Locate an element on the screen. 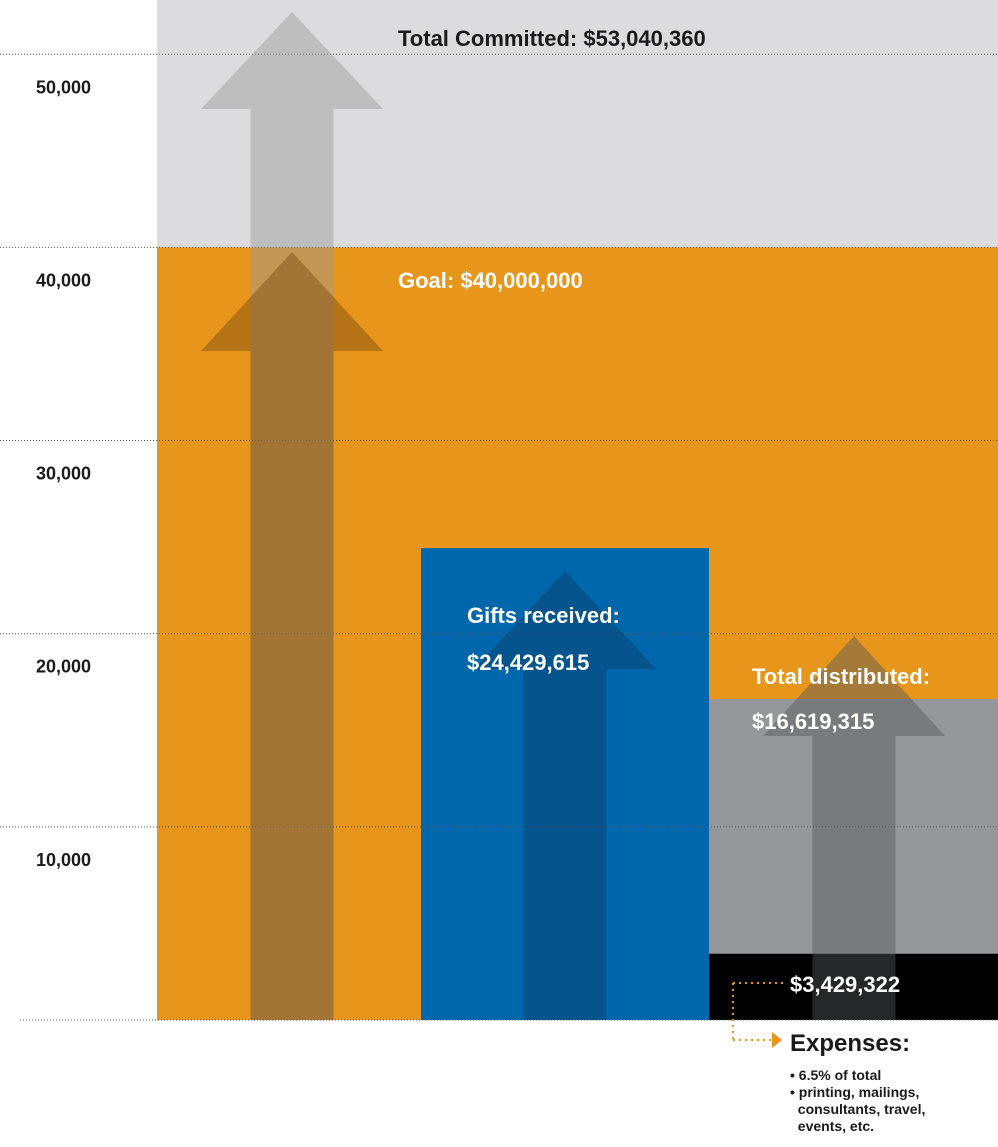  total-distributed-value: $16,619,315 is located at coordinates (813, 721).